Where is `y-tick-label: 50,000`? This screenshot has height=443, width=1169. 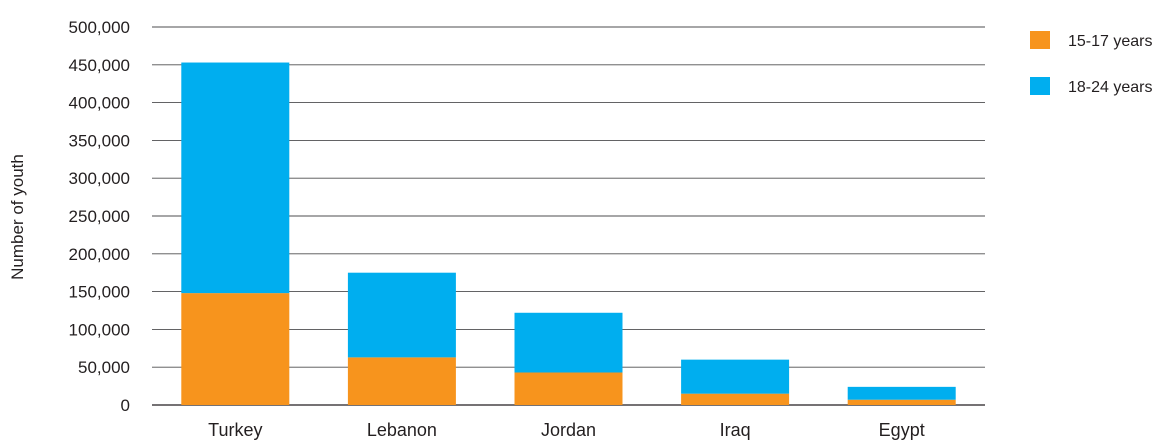
y-tick-label: 50,000 is located at coordinates (104, 367).